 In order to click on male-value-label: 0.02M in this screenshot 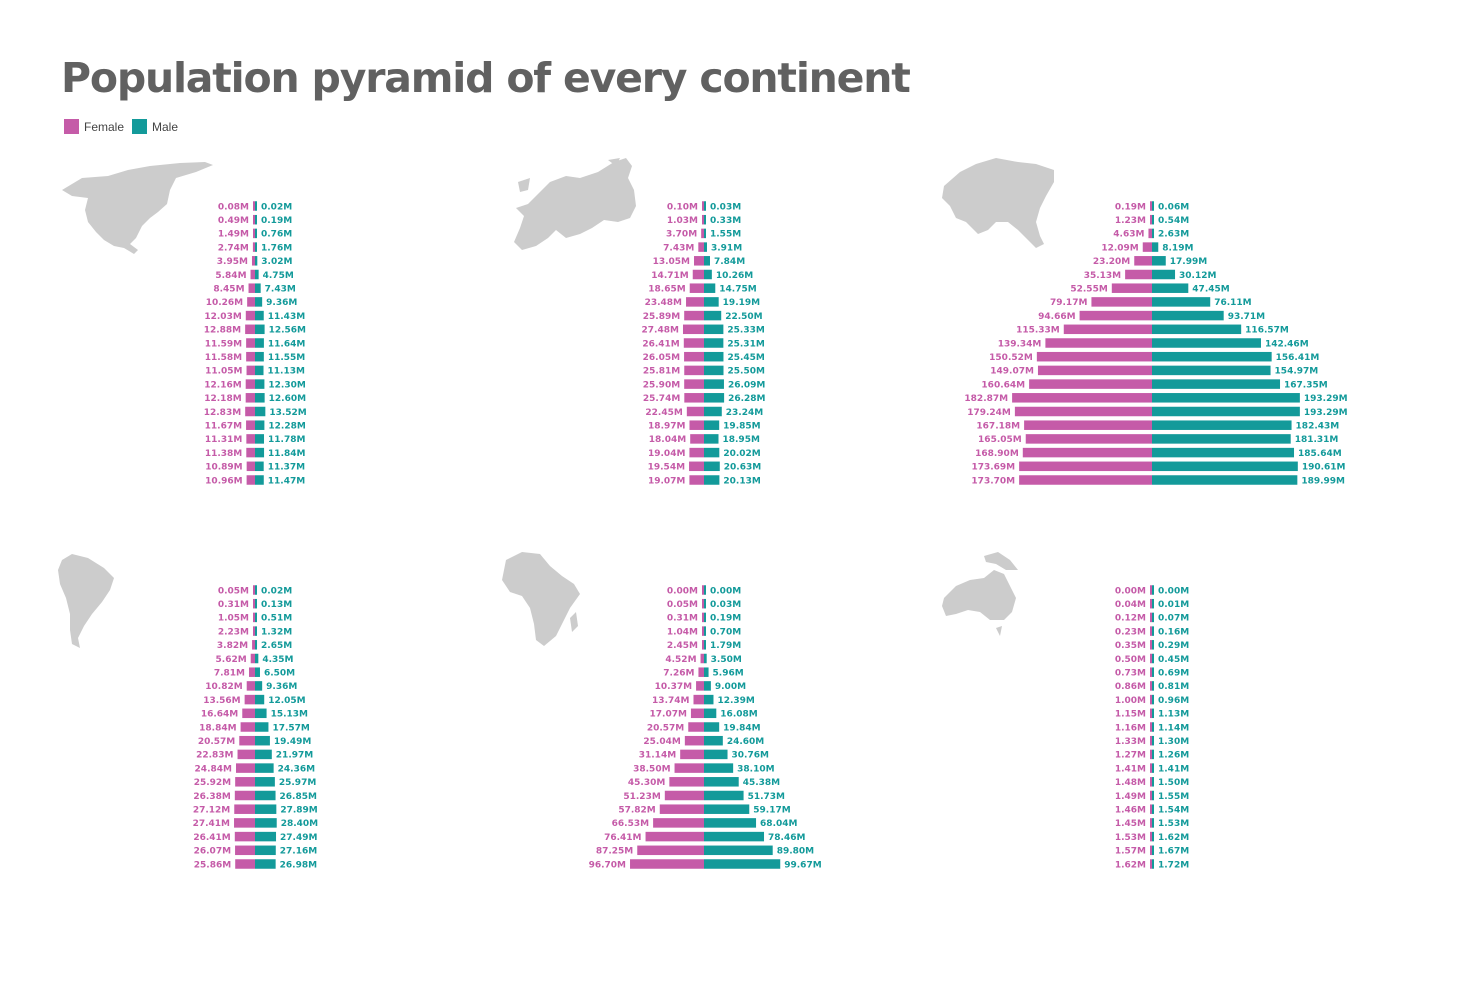, I will do `click(276, 591)`.